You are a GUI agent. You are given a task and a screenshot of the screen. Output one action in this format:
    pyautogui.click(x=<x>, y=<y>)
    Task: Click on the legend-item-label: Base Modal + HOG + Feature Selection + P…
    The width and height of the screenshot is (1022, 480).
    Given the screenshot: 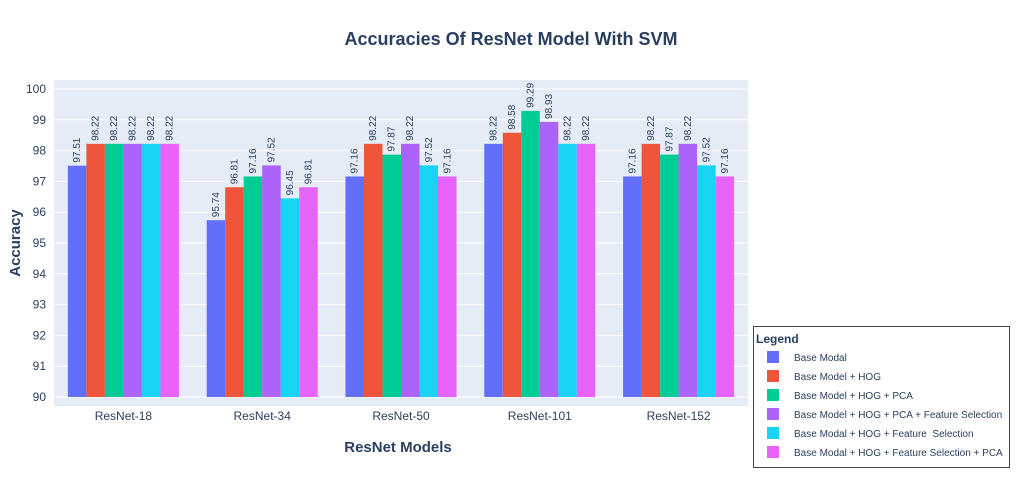 What is the action you would take?
    pyautogui.click(x=898, y=453)
    